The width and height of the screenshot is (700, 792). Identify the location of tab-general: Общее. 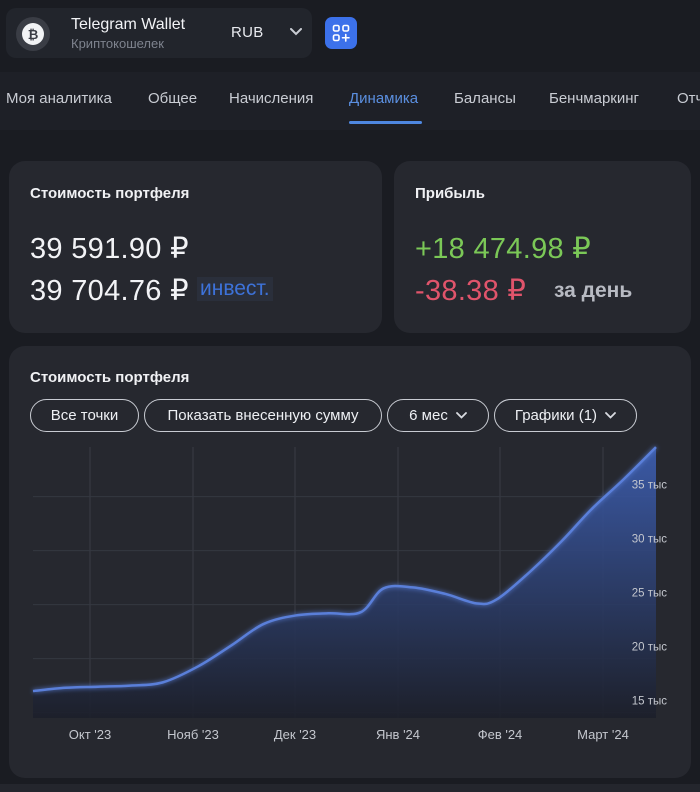
(173, 98).